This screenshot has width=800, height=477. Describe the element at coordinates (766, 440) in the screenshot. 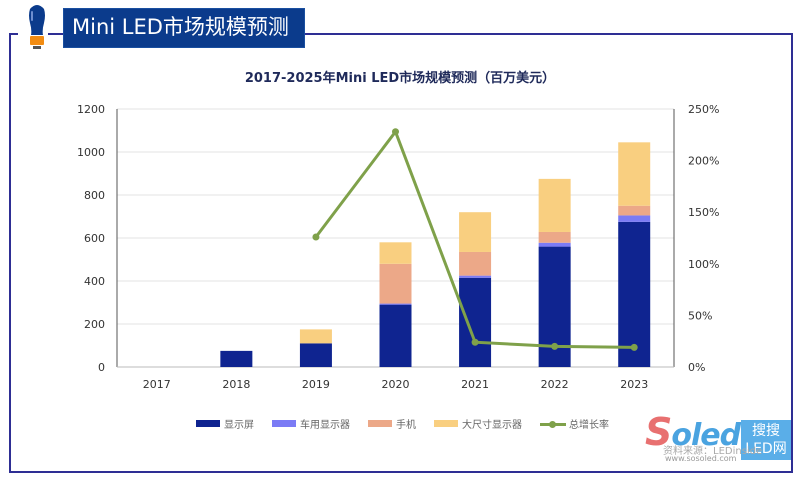

I see `watermark-brand: 搜搜 LED网` at that location.